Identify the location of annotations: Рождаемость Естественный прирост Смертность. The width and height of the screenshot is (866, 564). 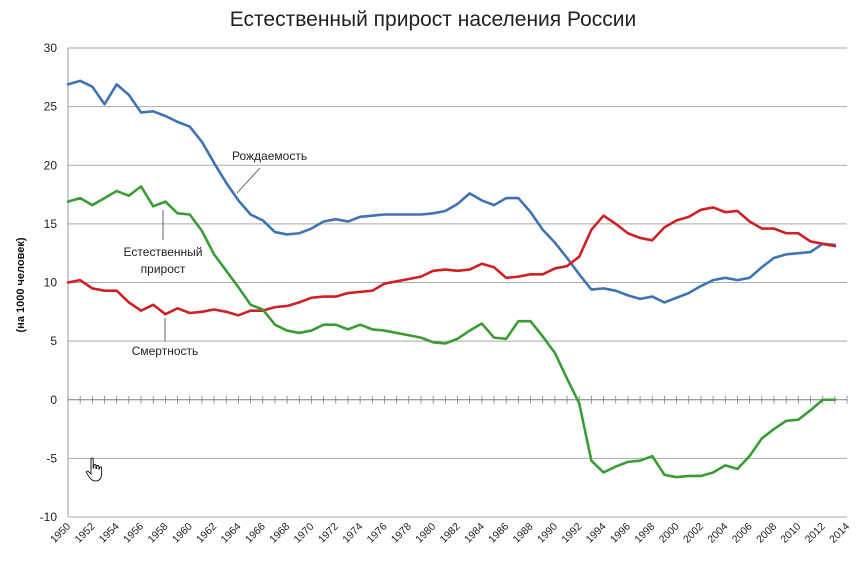
(216, 253).